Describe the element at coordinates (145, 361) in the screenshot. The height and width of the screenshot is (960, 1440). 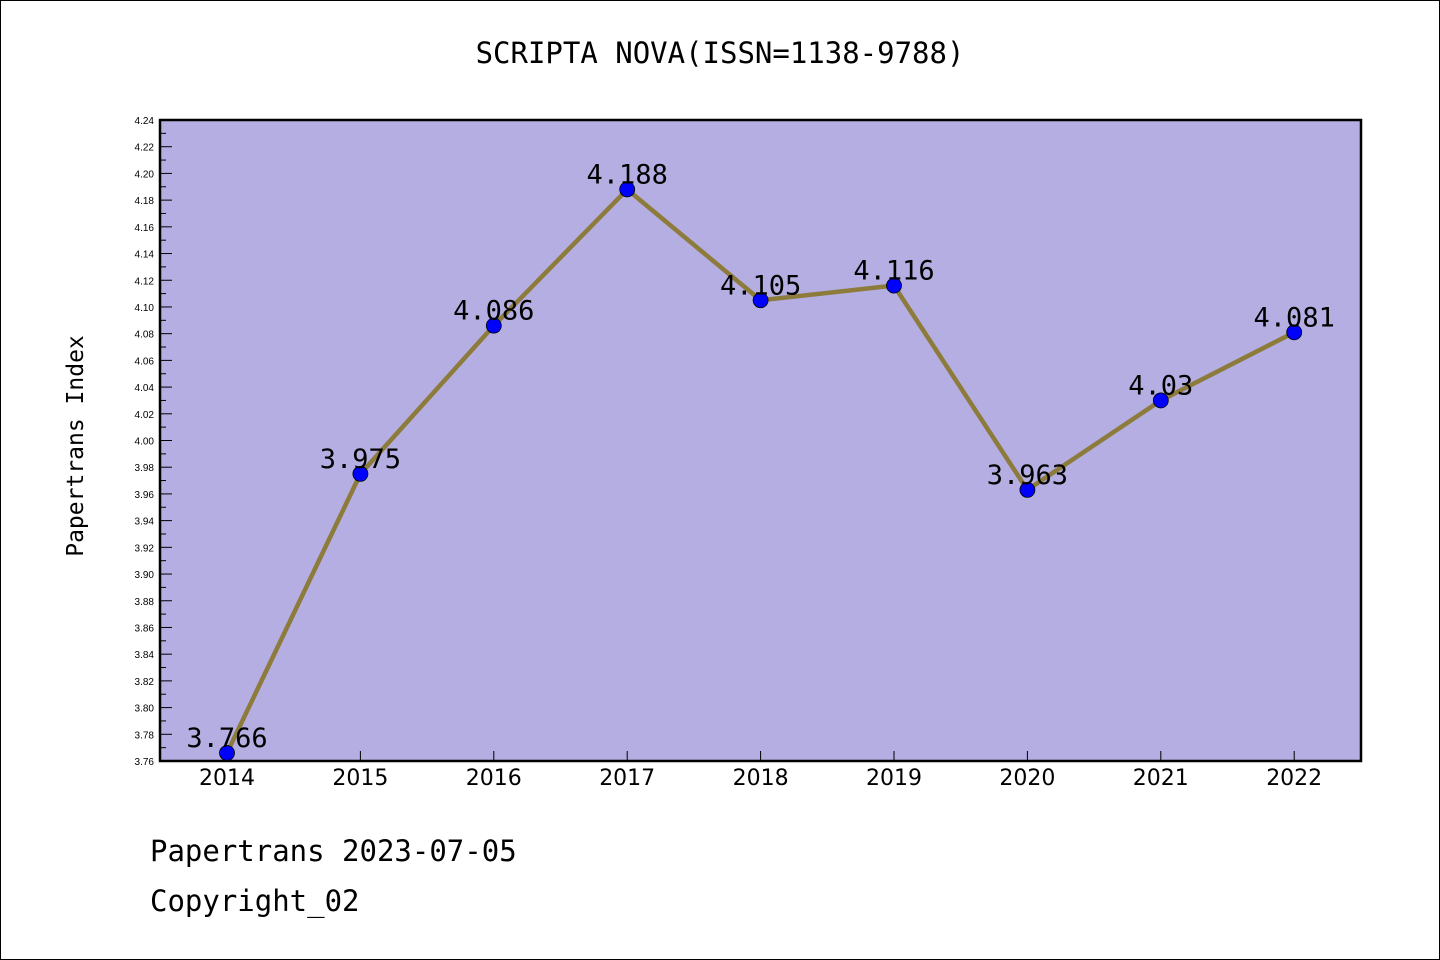
I see `y-tick-label: 4.06` at that location.